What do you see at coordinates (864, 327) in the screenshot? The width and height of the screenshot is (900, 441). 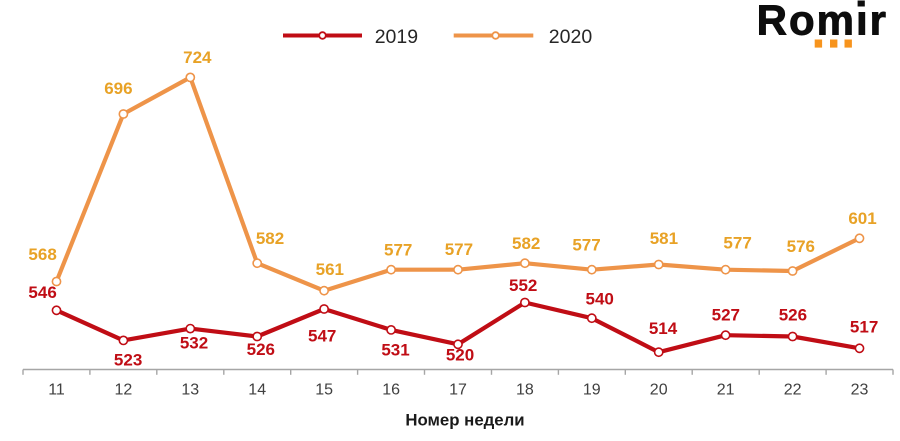 I see `svg-text: 517` at bounding box center [864, 327].